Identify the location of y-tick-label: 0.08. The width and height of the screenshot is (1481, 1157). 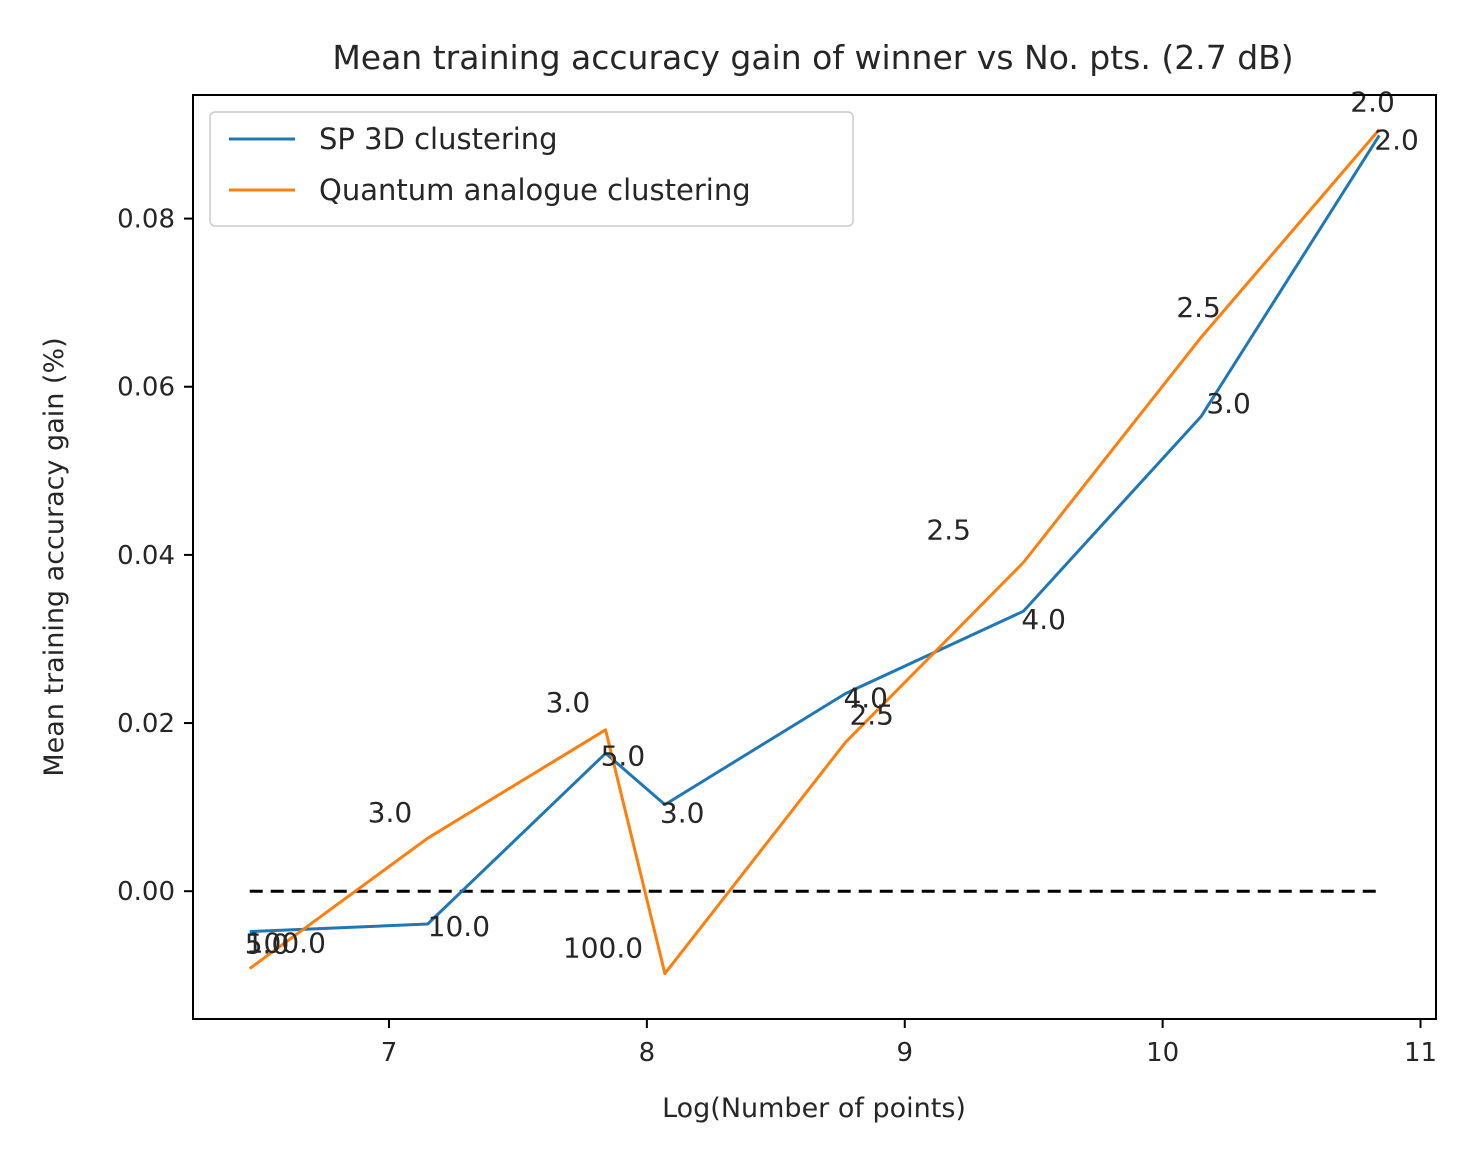
(146, 220).